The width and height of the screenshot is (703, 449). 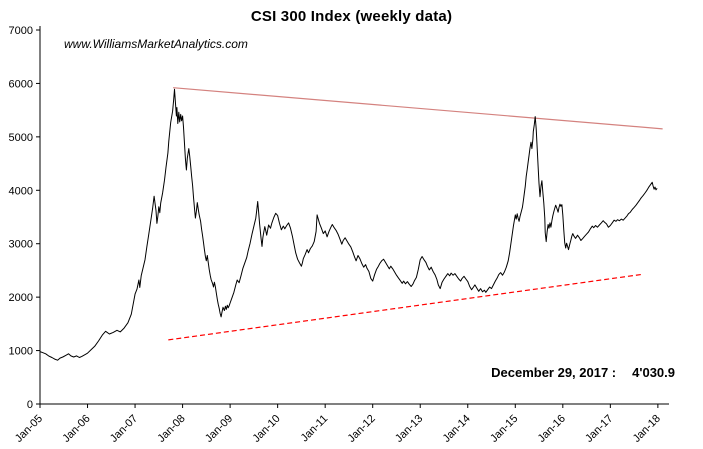 I want to click on x-tick-label: Jan-06, so click(x=76, y=429).